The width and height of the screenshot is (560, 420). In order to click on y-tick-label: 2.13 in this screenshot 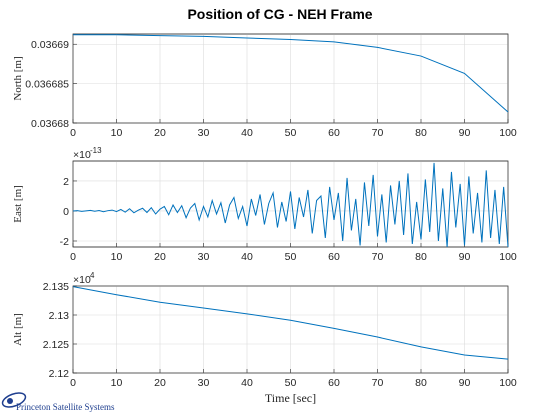, I will do `click(59, 316)`.